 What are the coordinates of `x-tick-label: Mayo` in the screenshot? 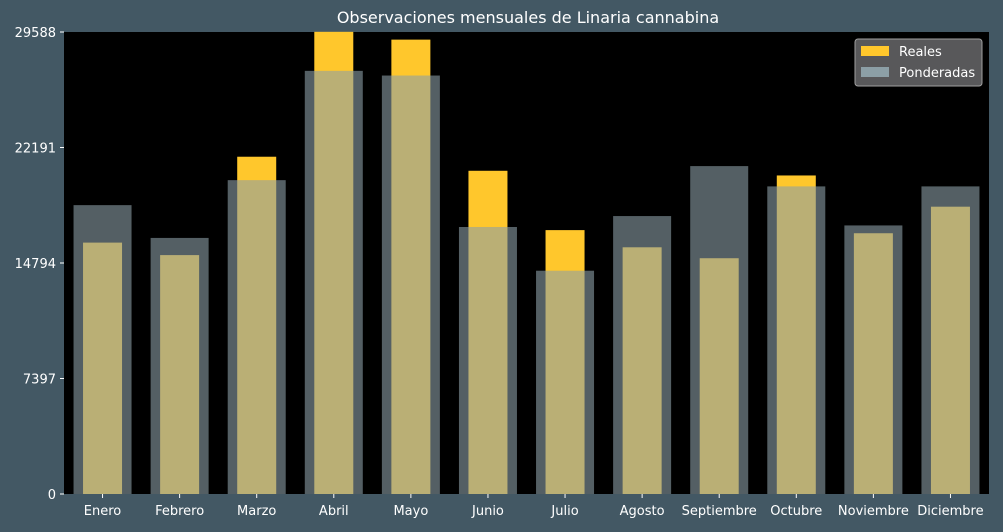 It's located at (410, 511).